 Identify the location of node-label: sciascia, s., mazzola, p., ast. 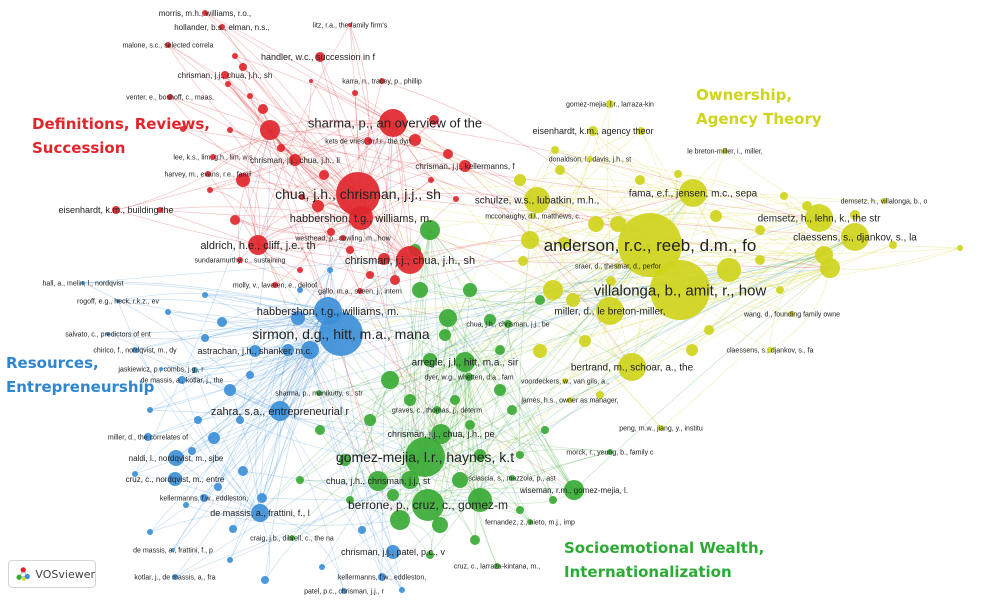
(511, 478).